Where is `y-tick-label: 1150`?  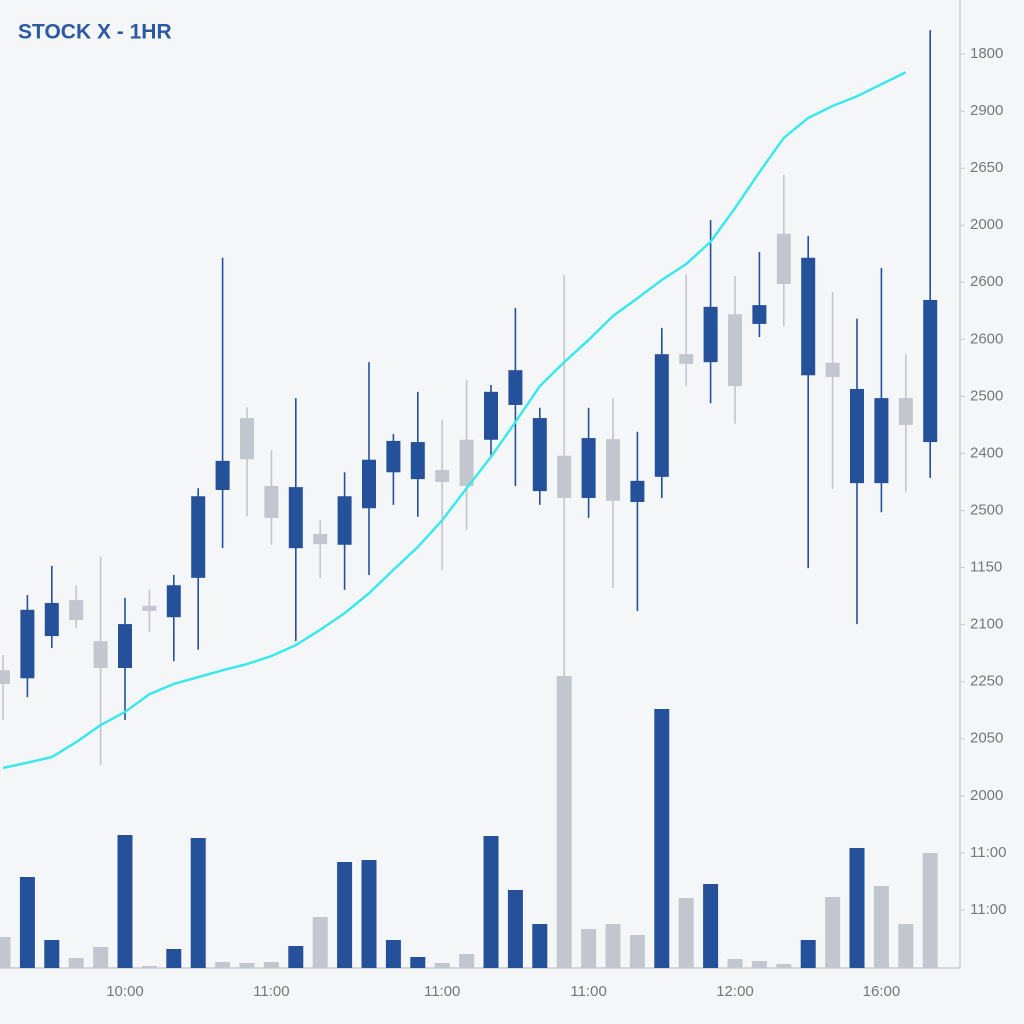 y-tick-label: 1150 is located at coordinates (986, 567).